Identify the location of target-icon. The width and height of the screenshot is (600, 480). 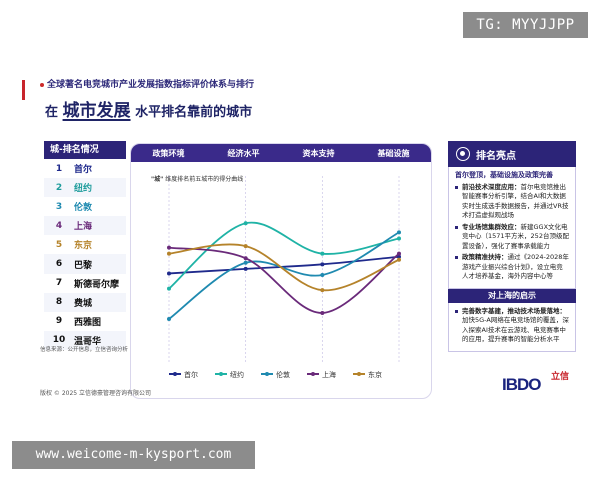
(463, 154).